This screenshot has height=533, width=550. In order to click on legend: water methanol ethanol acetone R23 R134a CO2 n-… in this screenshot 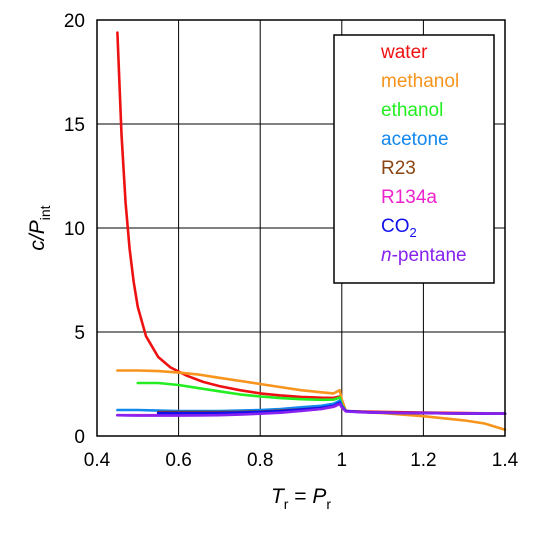, I will do `click(414, 159)`.